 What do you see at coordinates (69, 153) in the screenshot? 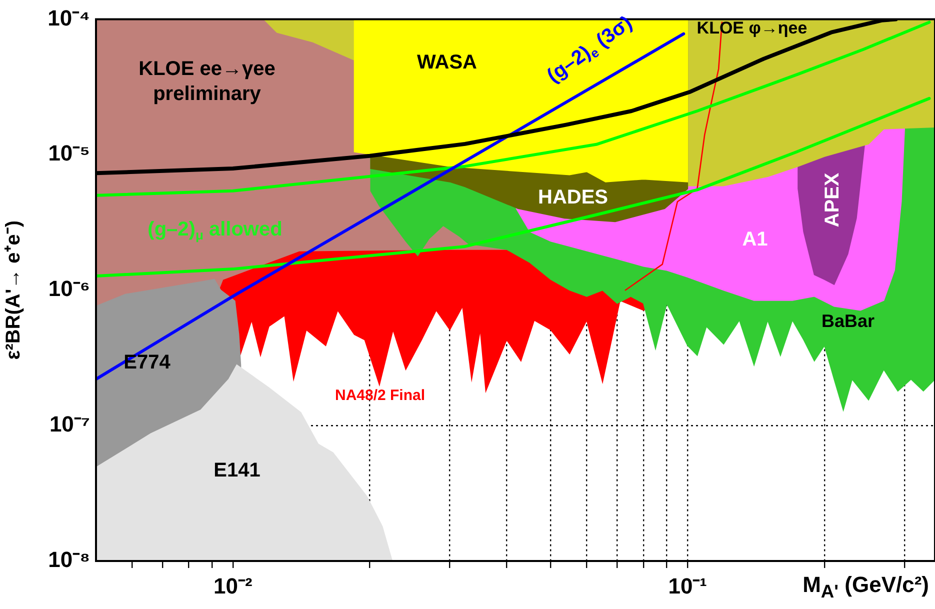
I see `y-tick-label: 10⁻⁵` at bounding box center [69, 153].